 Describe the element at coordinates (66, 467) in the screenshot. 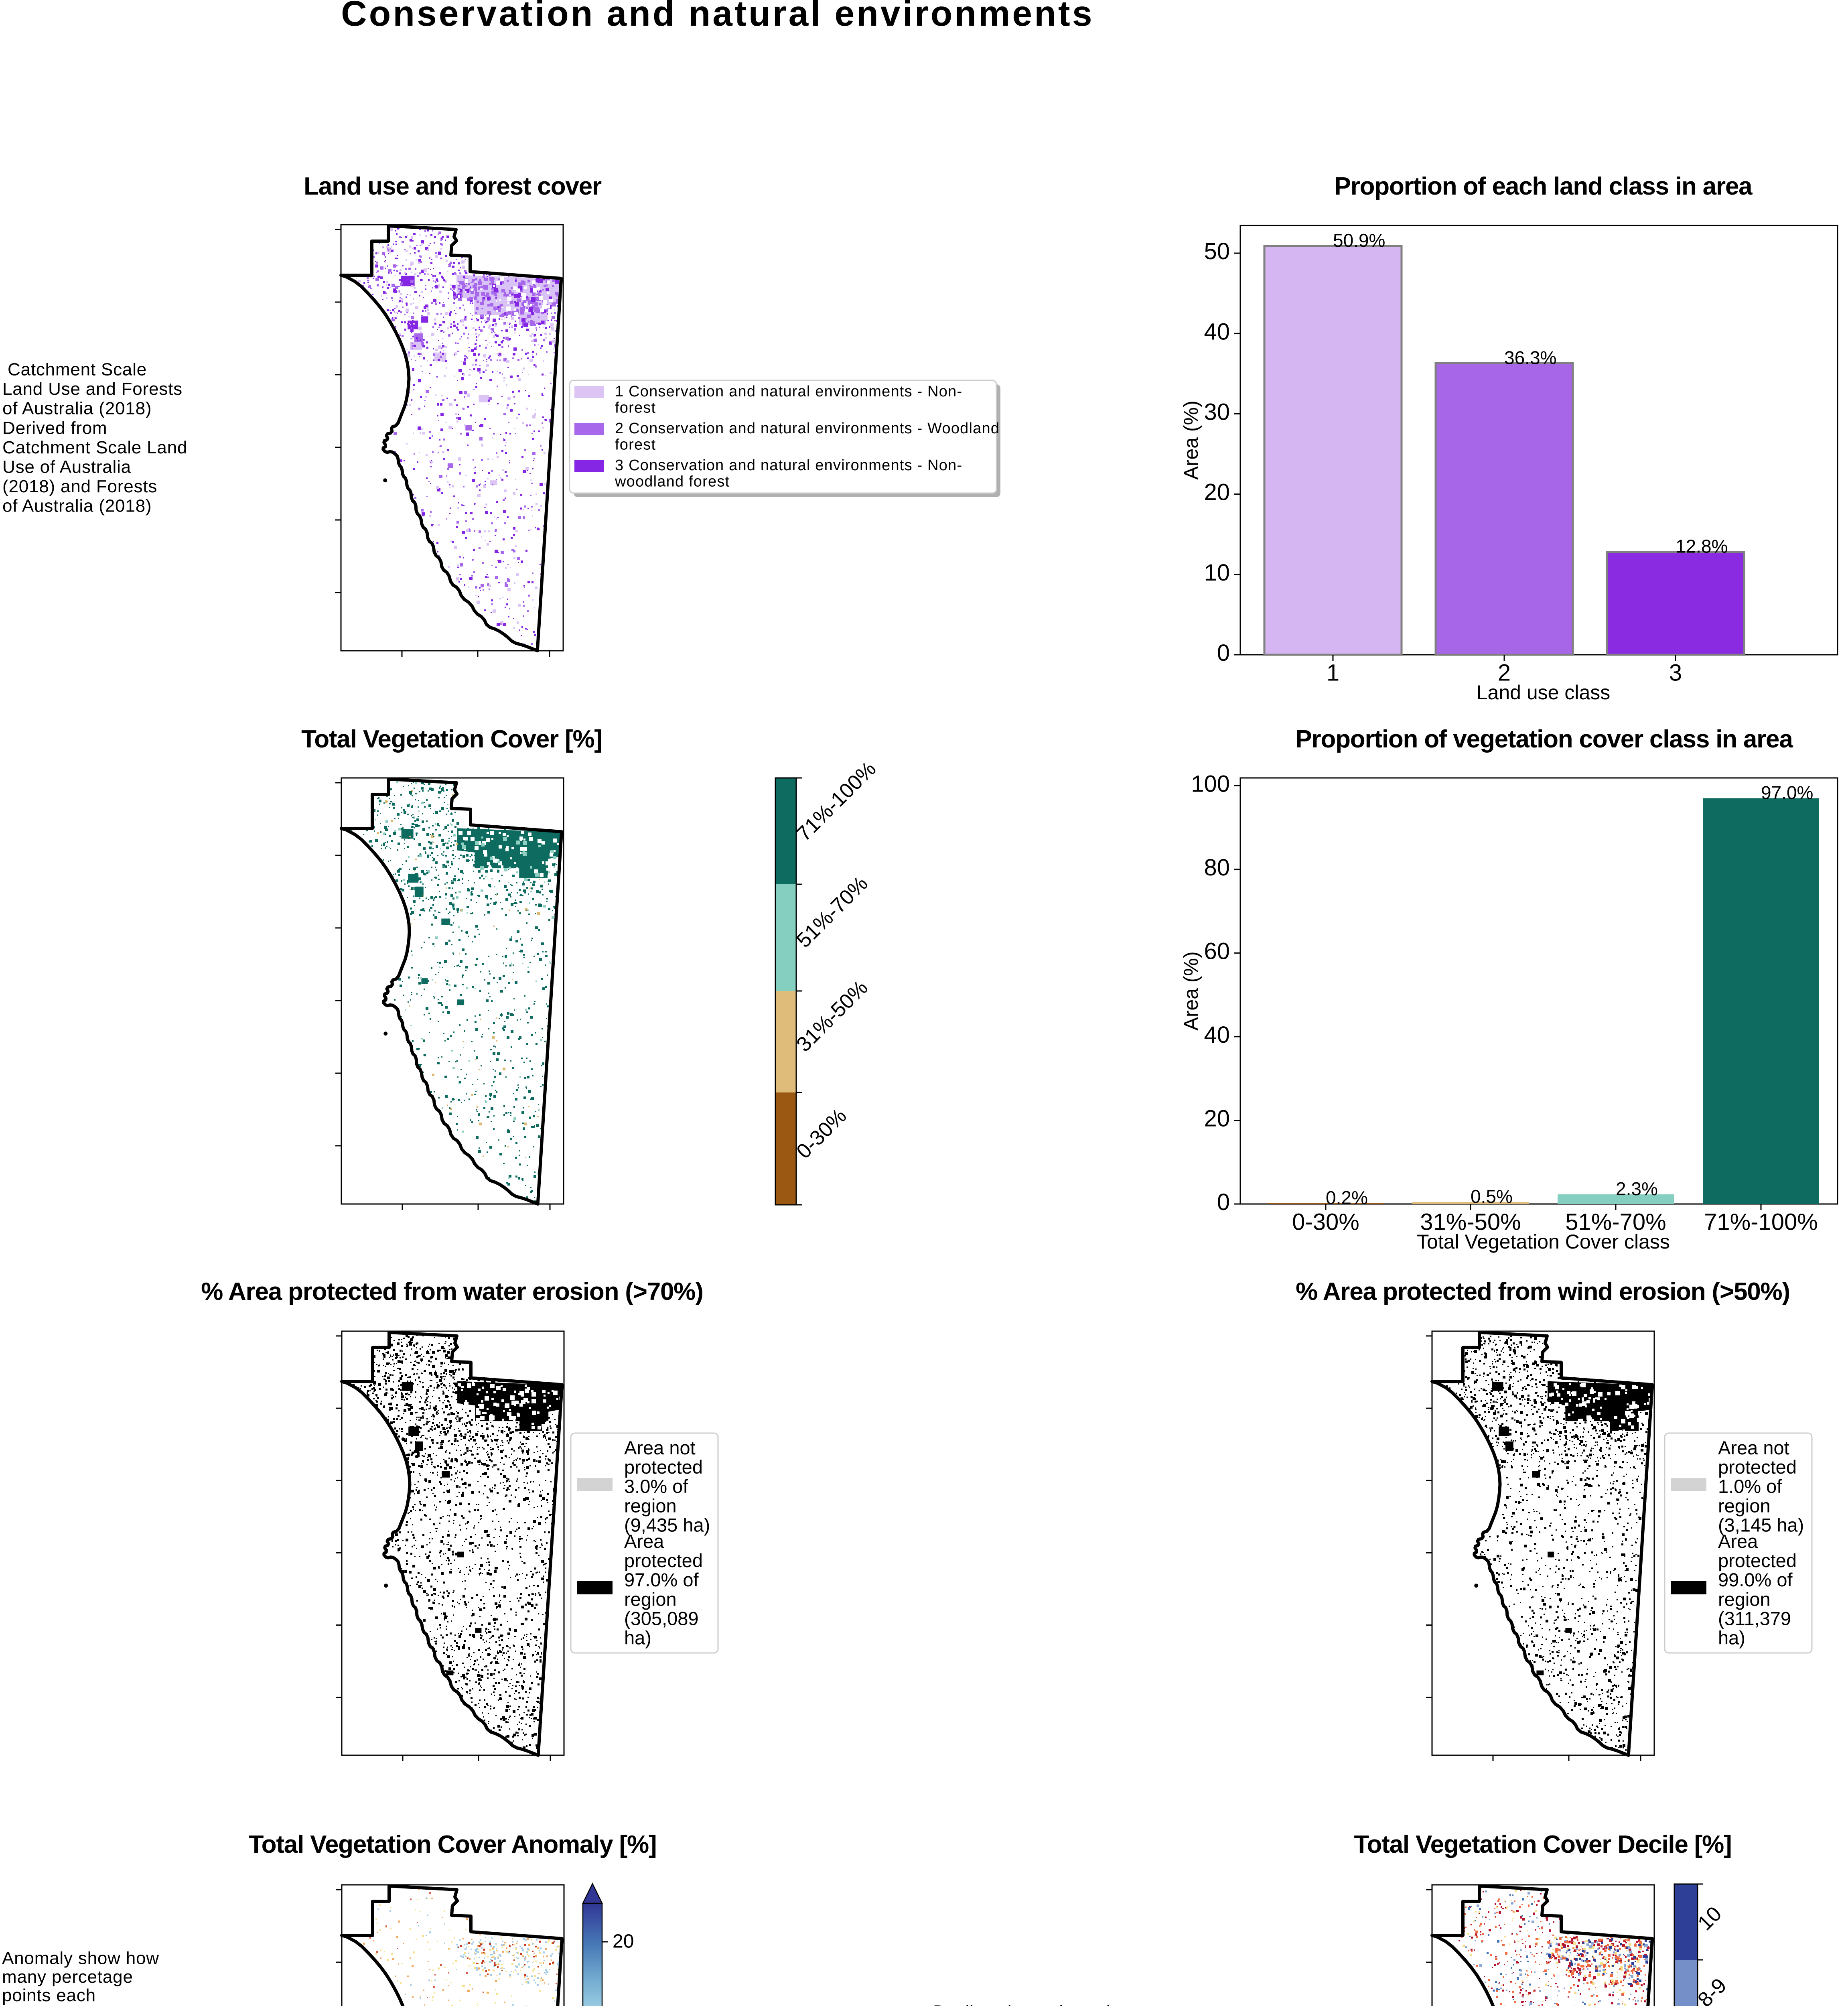

I see `svg-text: Use of Australia` at that location.